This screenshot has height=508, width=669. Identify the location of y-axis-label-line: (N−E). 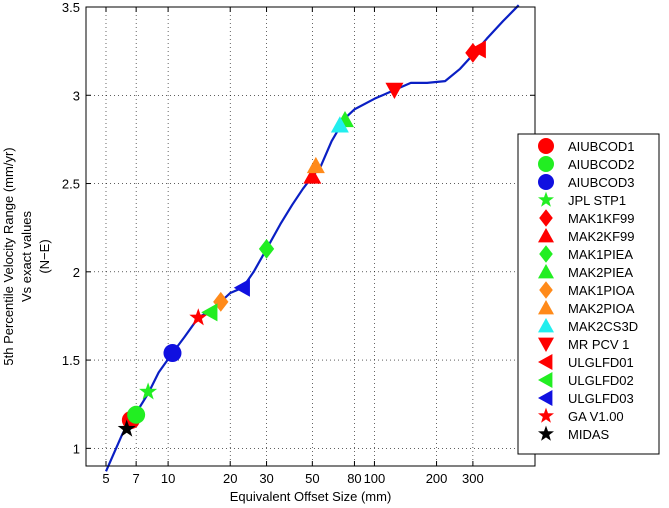
(44, 256).